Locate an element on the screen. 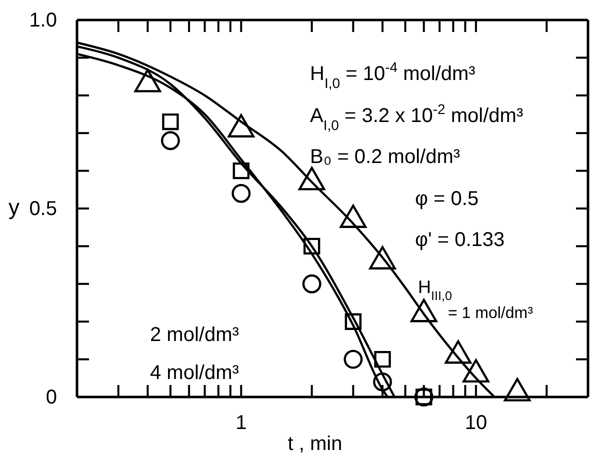  y-axis-title: y is located at coordinates (14, 207).